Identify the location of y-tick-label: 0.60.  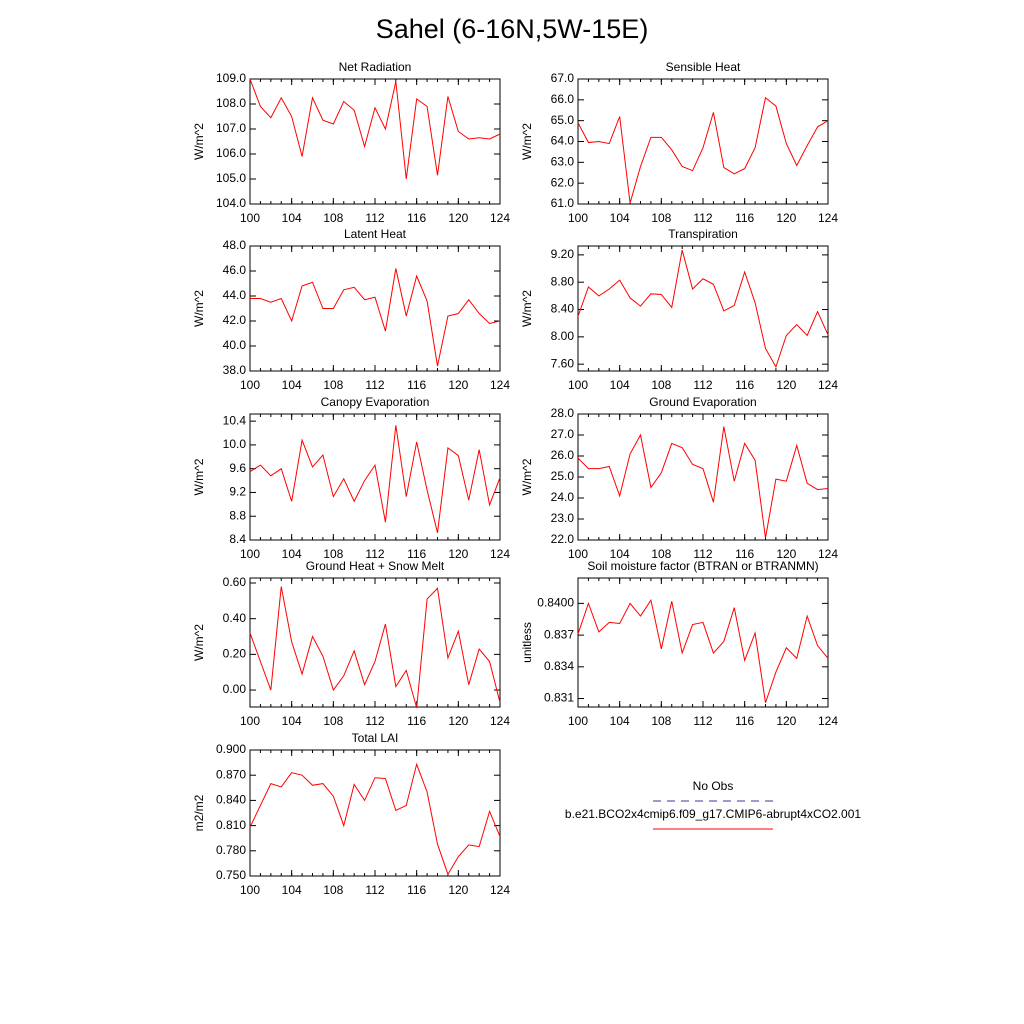
(235, 582).